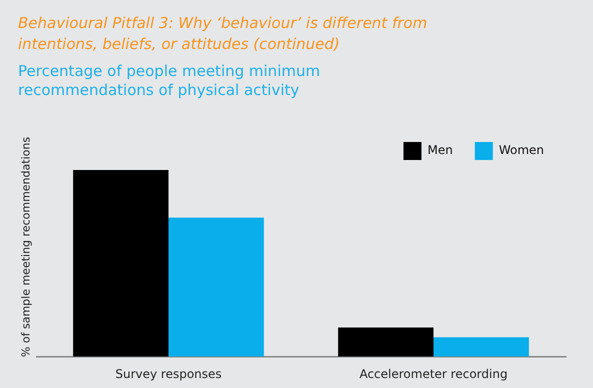  Describe the element at coordinates (223, 34) in the screenshot. I see `chart-title: Behavioural Pitfall 3: Why ‘behaviour’ is different from intentions, beliefs, or attitudes (continued)` at that location.